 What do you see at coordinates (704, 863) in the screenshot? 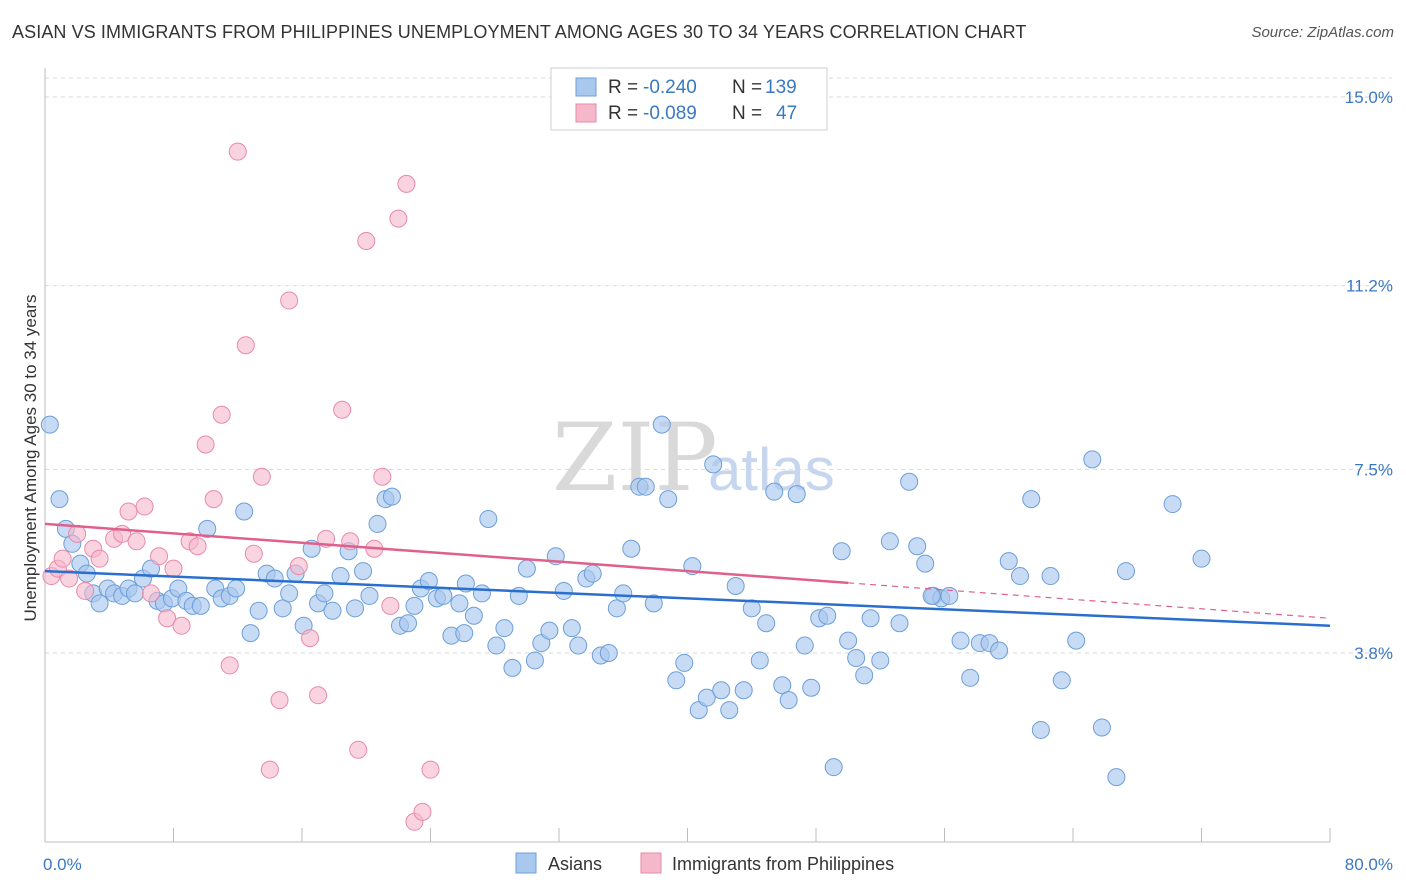
I see `bottom-legend: Asians Immigrants from Philippines` at bounding box center [704, 863].